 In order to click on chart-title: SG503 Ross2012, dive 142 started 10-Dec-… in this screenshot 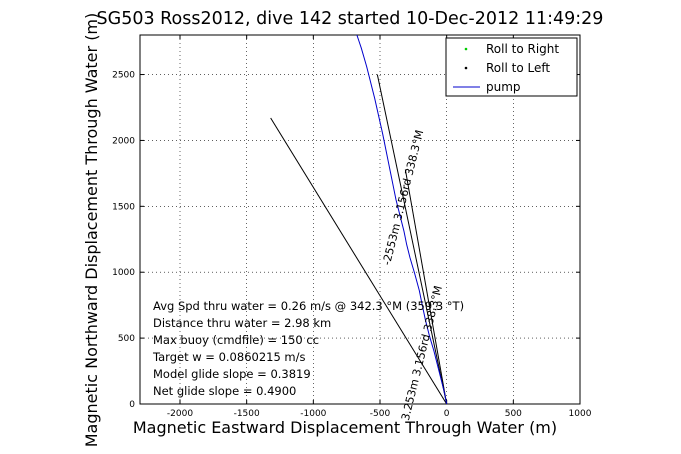, I will do `click(350, 19)`.